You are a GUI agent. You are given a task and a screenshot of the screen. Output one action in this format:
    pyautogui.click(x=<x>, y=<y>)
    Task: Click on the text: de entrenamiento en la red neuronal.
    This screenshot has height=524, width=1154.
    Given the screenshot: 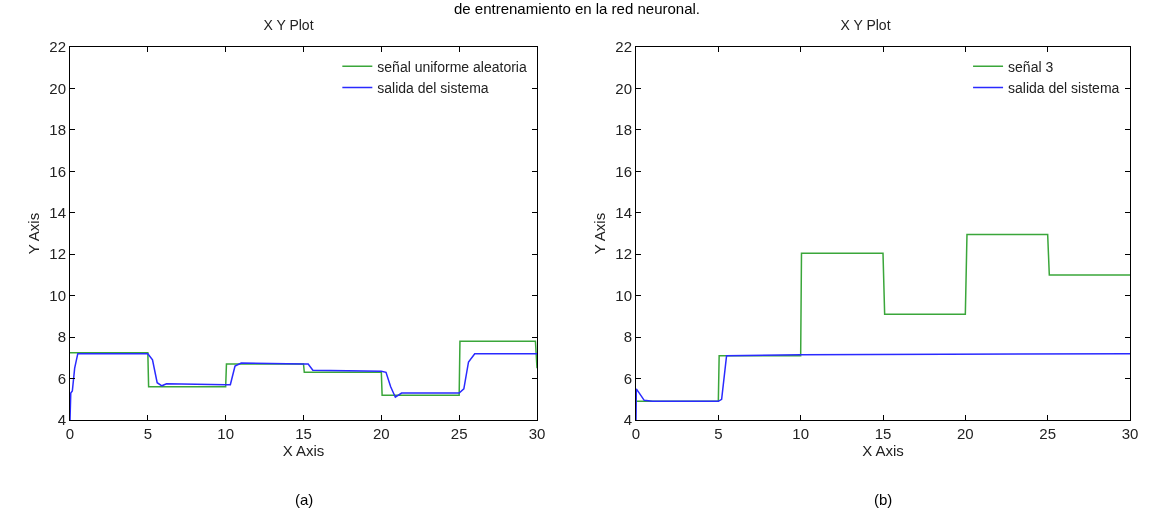 What is the action you would take?
    pyautogui.click(x=577, y=8)
    